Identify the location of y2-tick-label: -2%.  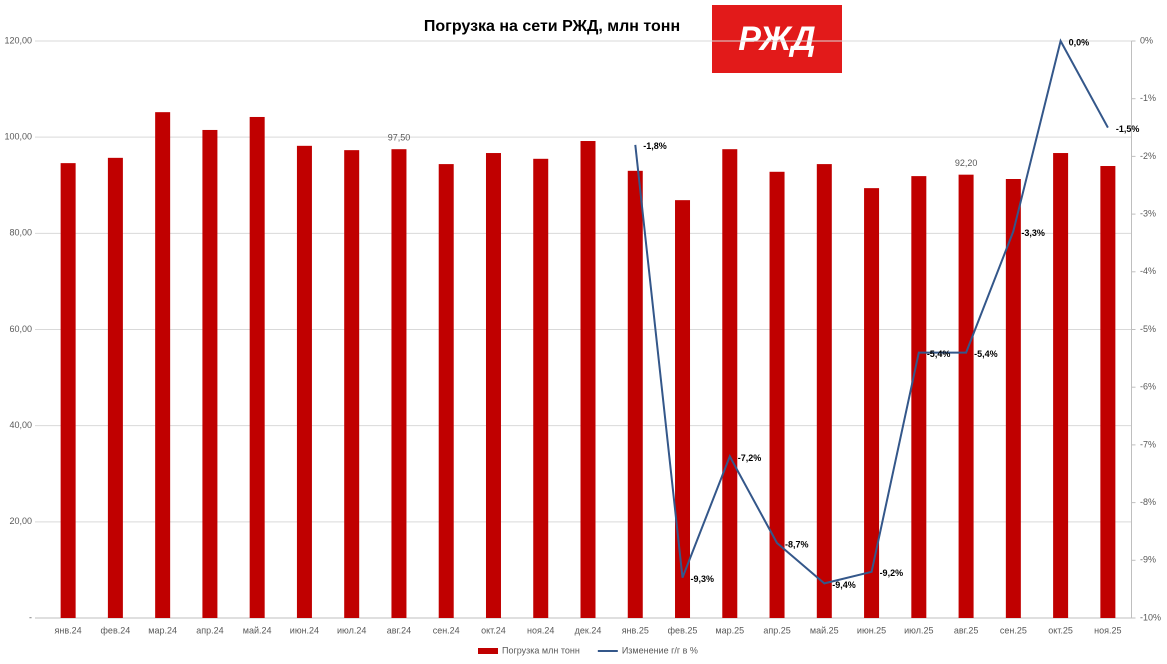
(1148, 156).